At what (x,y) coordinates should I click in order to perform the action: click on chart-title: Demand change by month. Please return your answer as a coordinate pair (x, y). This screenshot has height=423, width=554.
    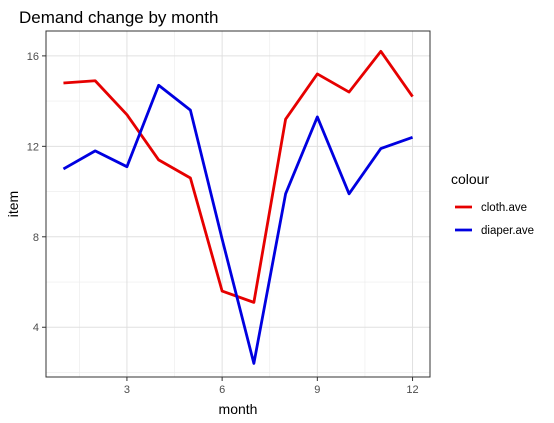
    Looking at the image, I should click on (118, 17).